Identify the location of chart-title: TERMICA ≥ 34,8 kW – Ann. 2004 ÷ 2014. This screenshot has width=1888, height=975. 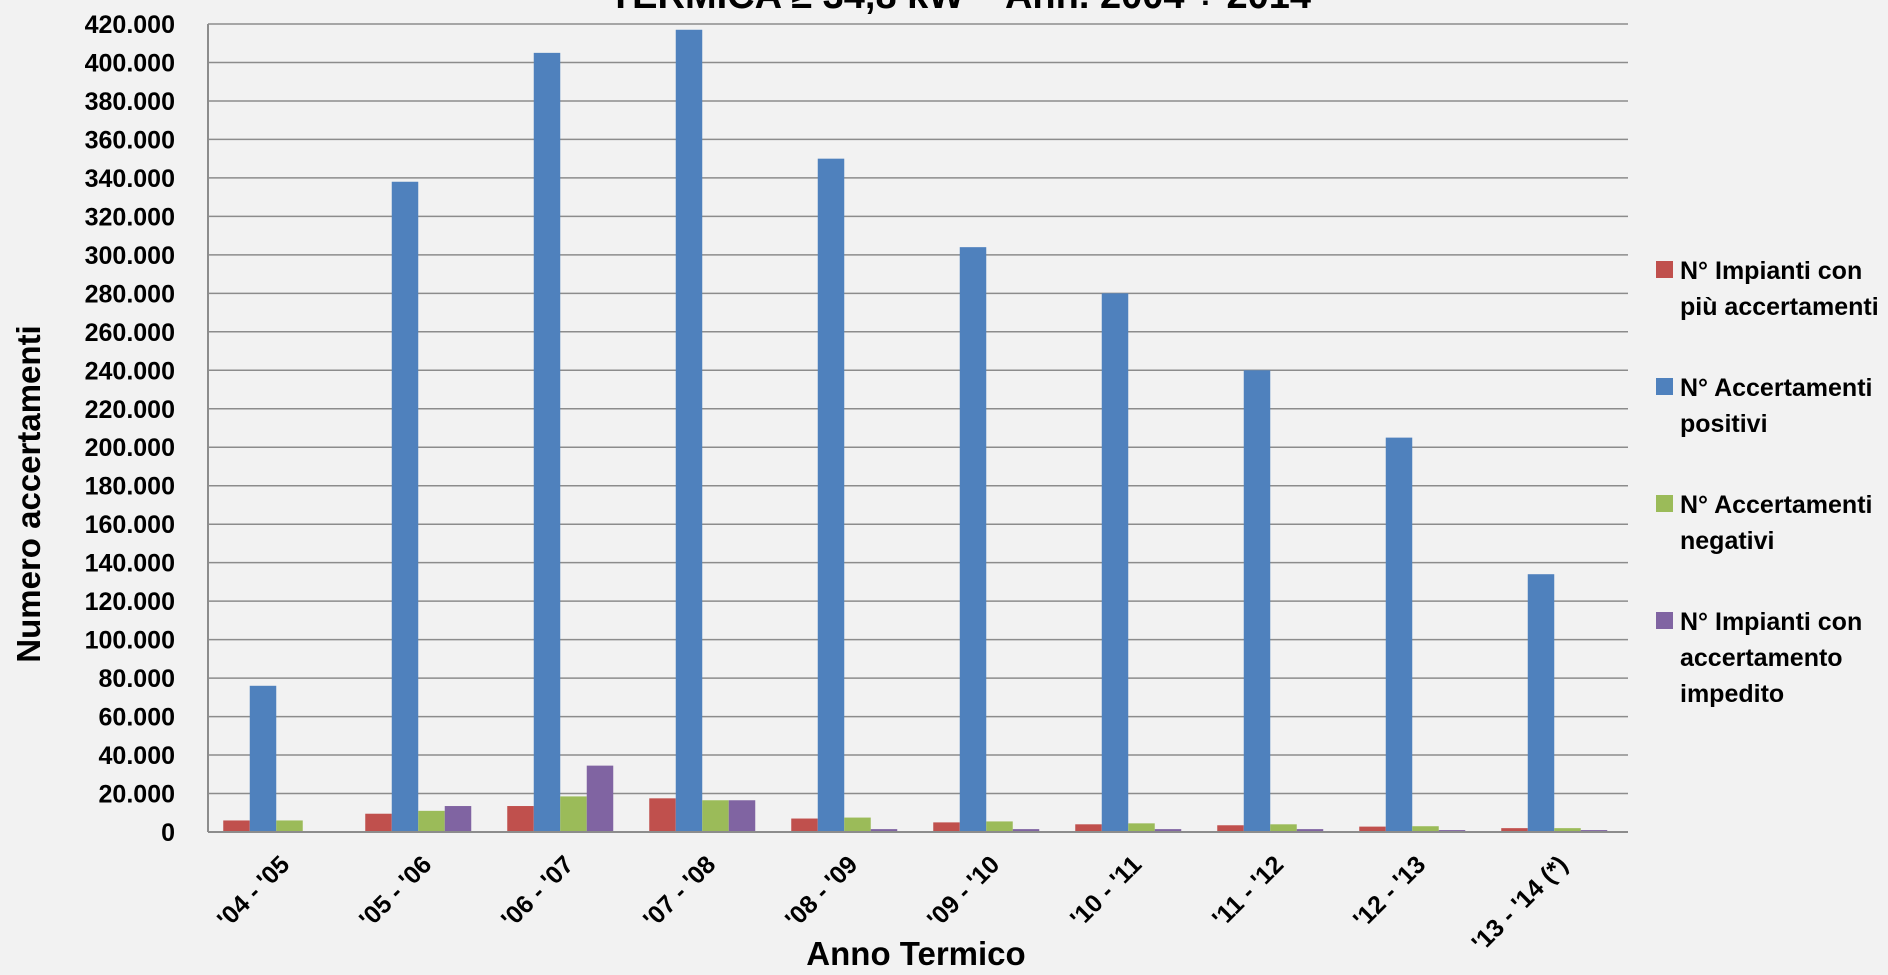
(960, 8).